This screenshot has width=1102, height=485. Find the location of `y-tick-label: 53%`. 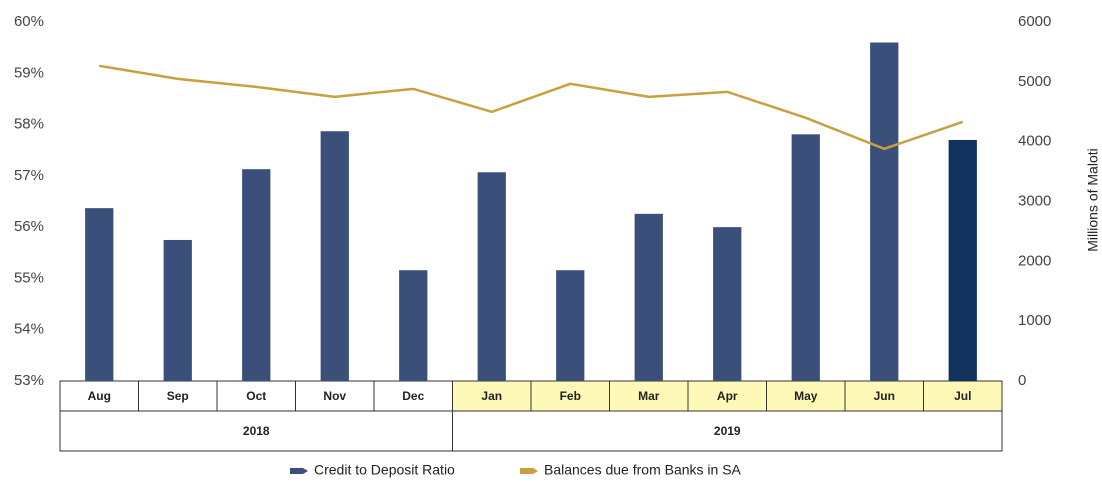

y-tick-label: 53% is located at coordinates (29, 380).